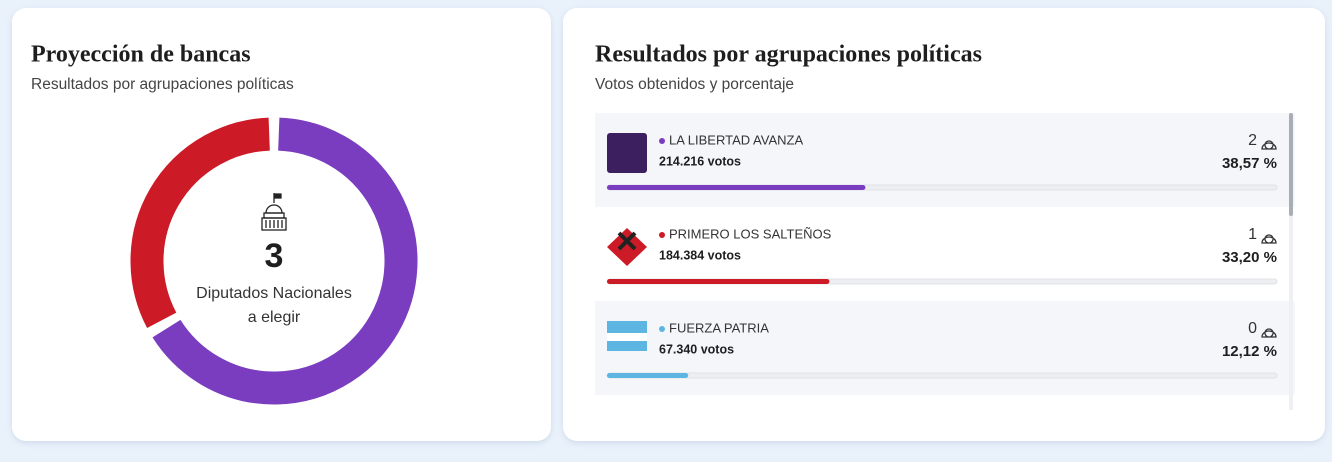 The height and width of the screenshot is (462, 1332). I want to click on party-seats: 0, so click(1252, 328).